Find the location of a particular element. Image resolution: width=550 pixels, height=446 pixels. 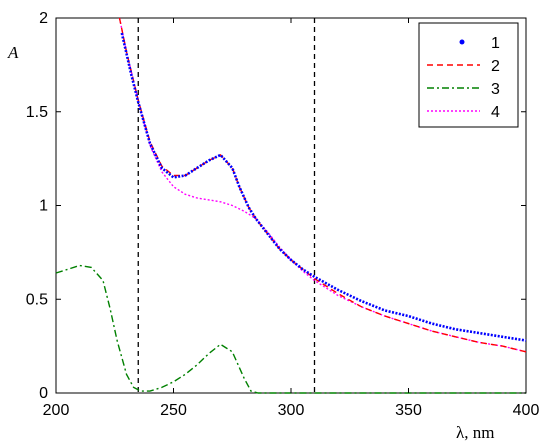

x-axis-label: λ, nm is located at coordinates (475, 432).